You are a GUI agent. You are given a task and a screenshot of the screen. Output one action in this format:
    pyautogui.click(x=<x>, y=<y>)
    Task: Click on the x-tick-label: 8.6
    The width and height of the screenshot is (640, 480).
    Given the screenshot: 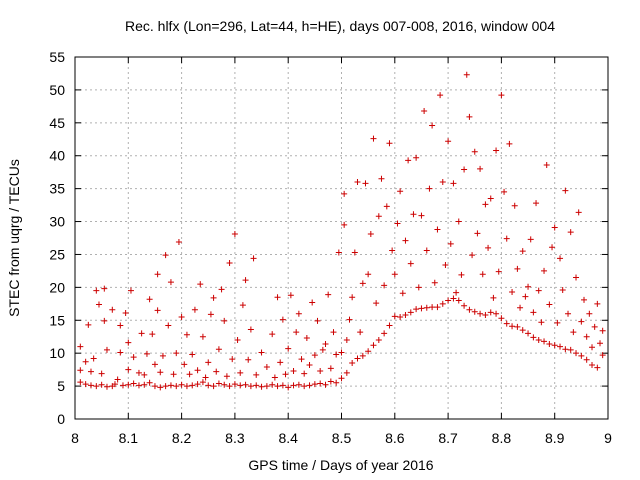 What is the action you would take?
    pyautogui.click(x=395, y=438)
    